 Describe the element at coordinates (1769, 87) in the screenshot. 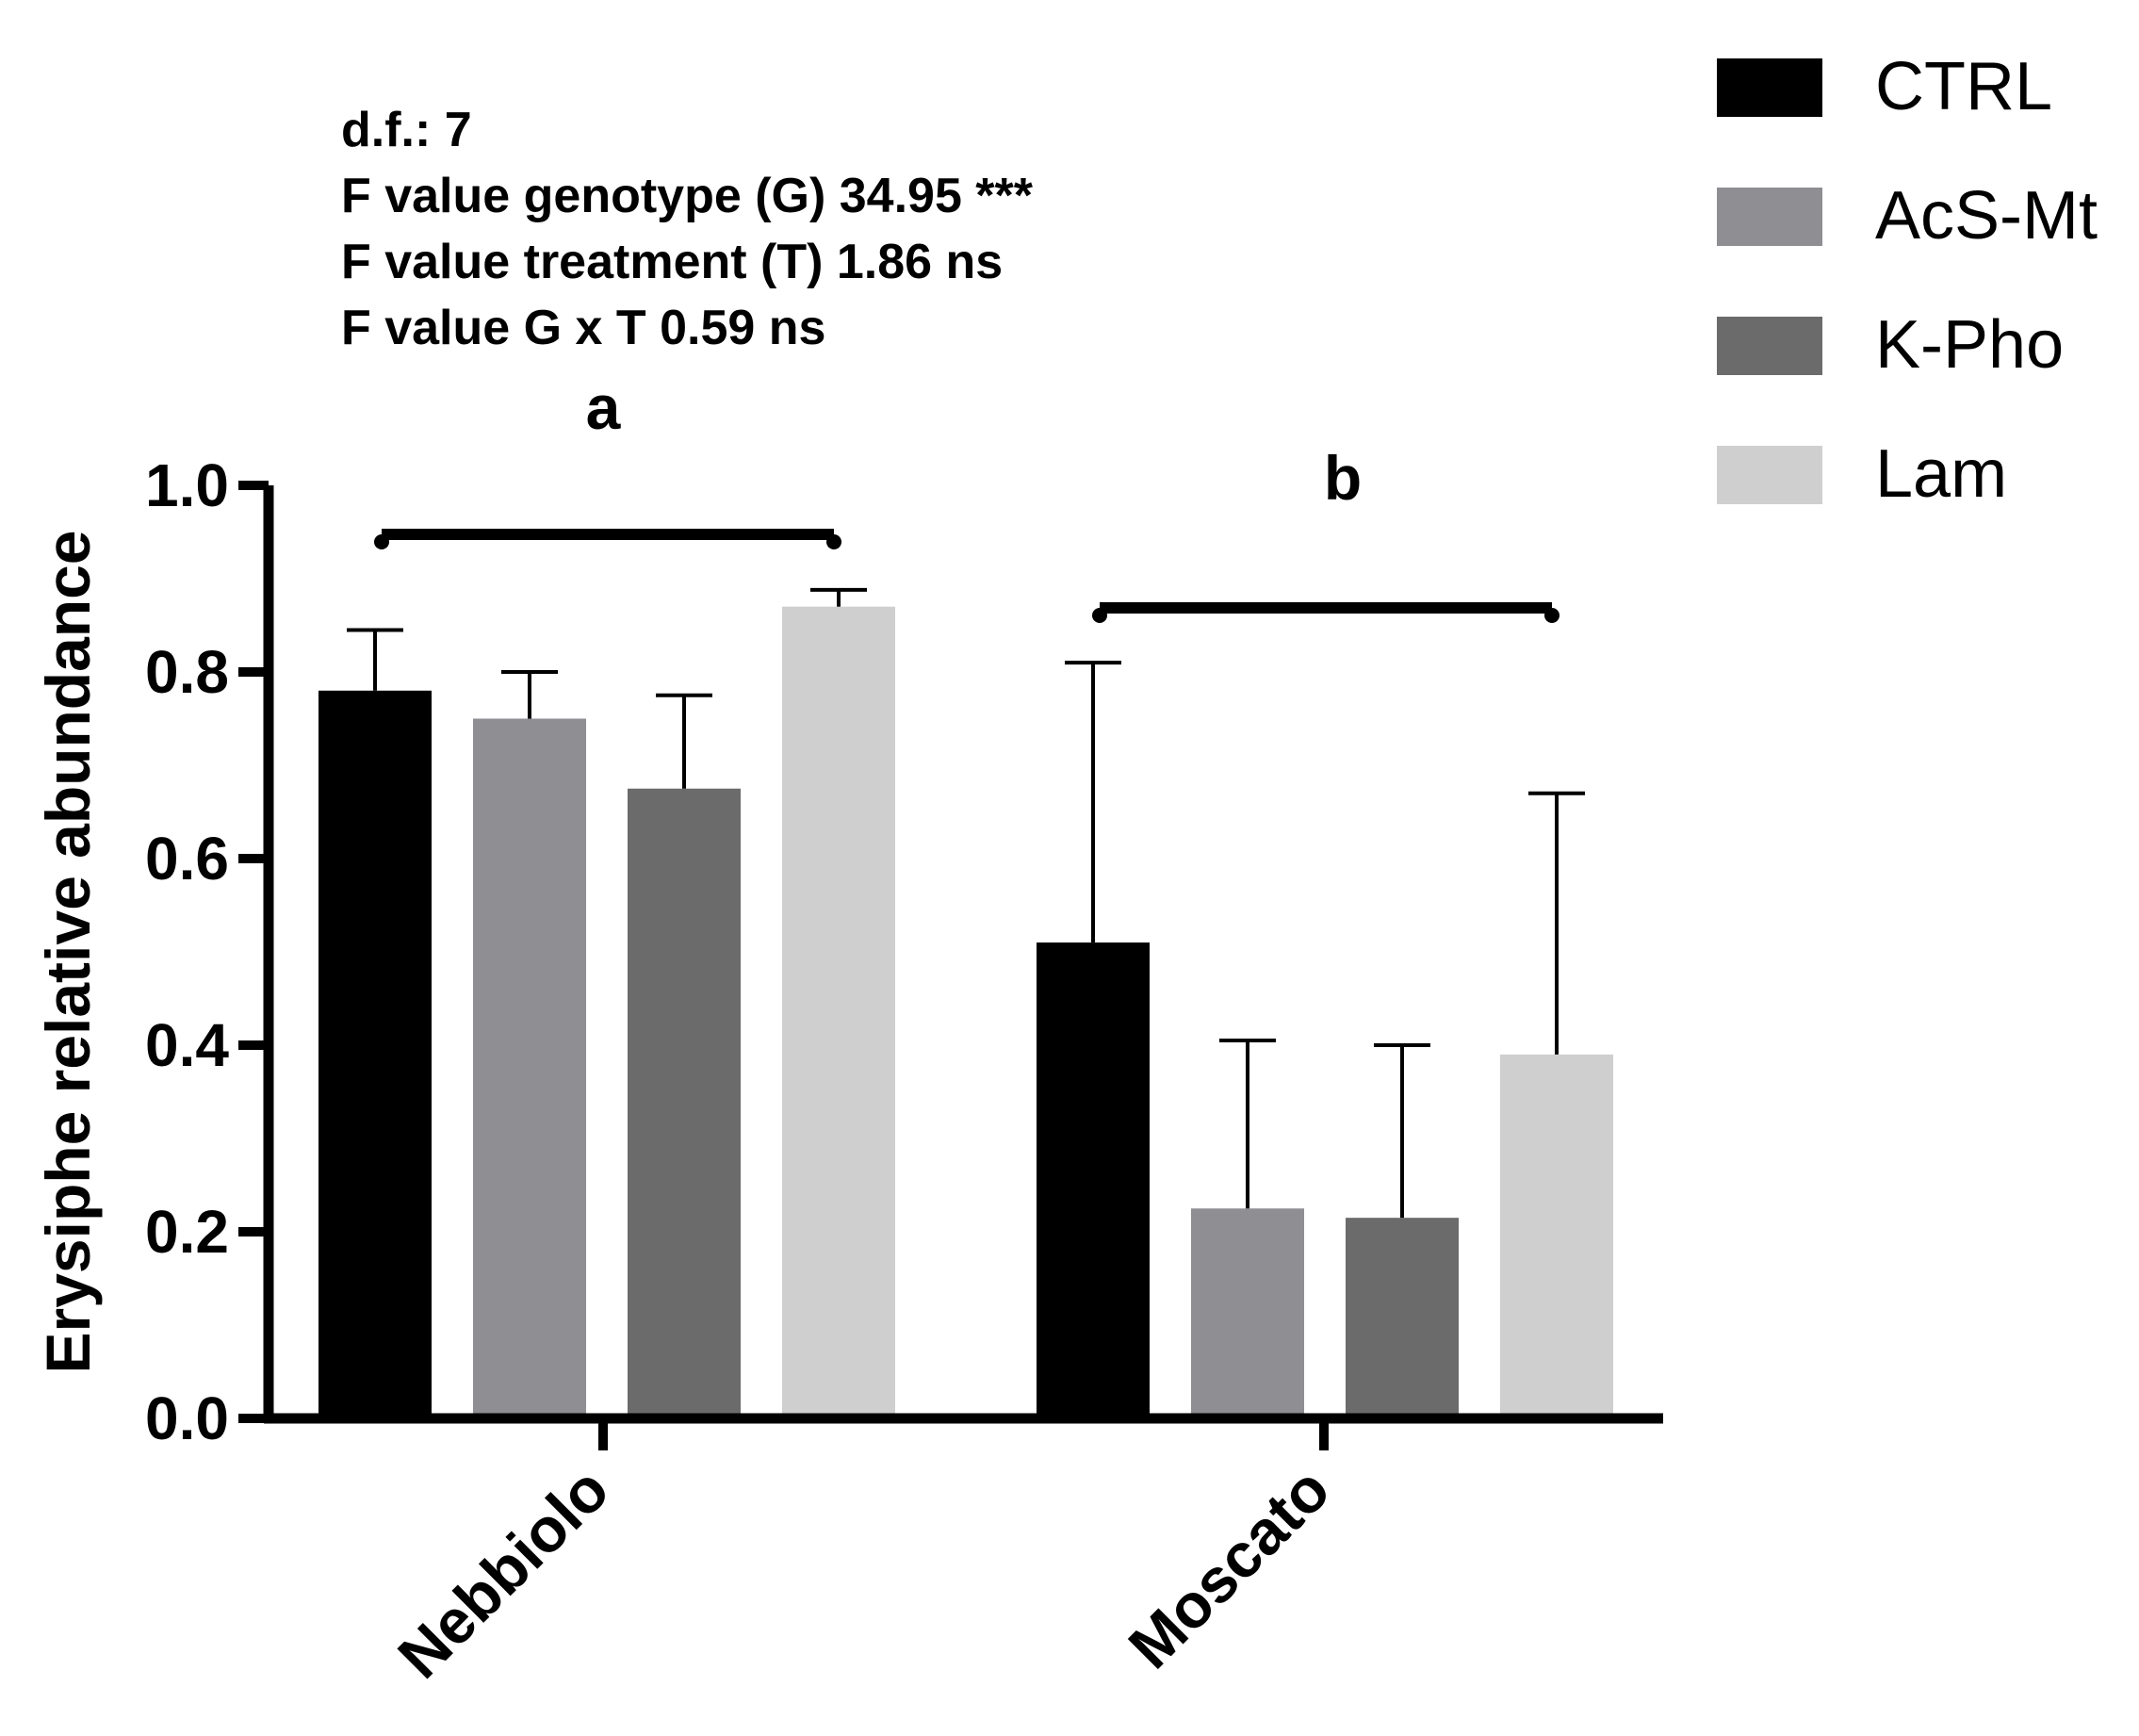

I see `legend-swatch-ctrl` at that location.